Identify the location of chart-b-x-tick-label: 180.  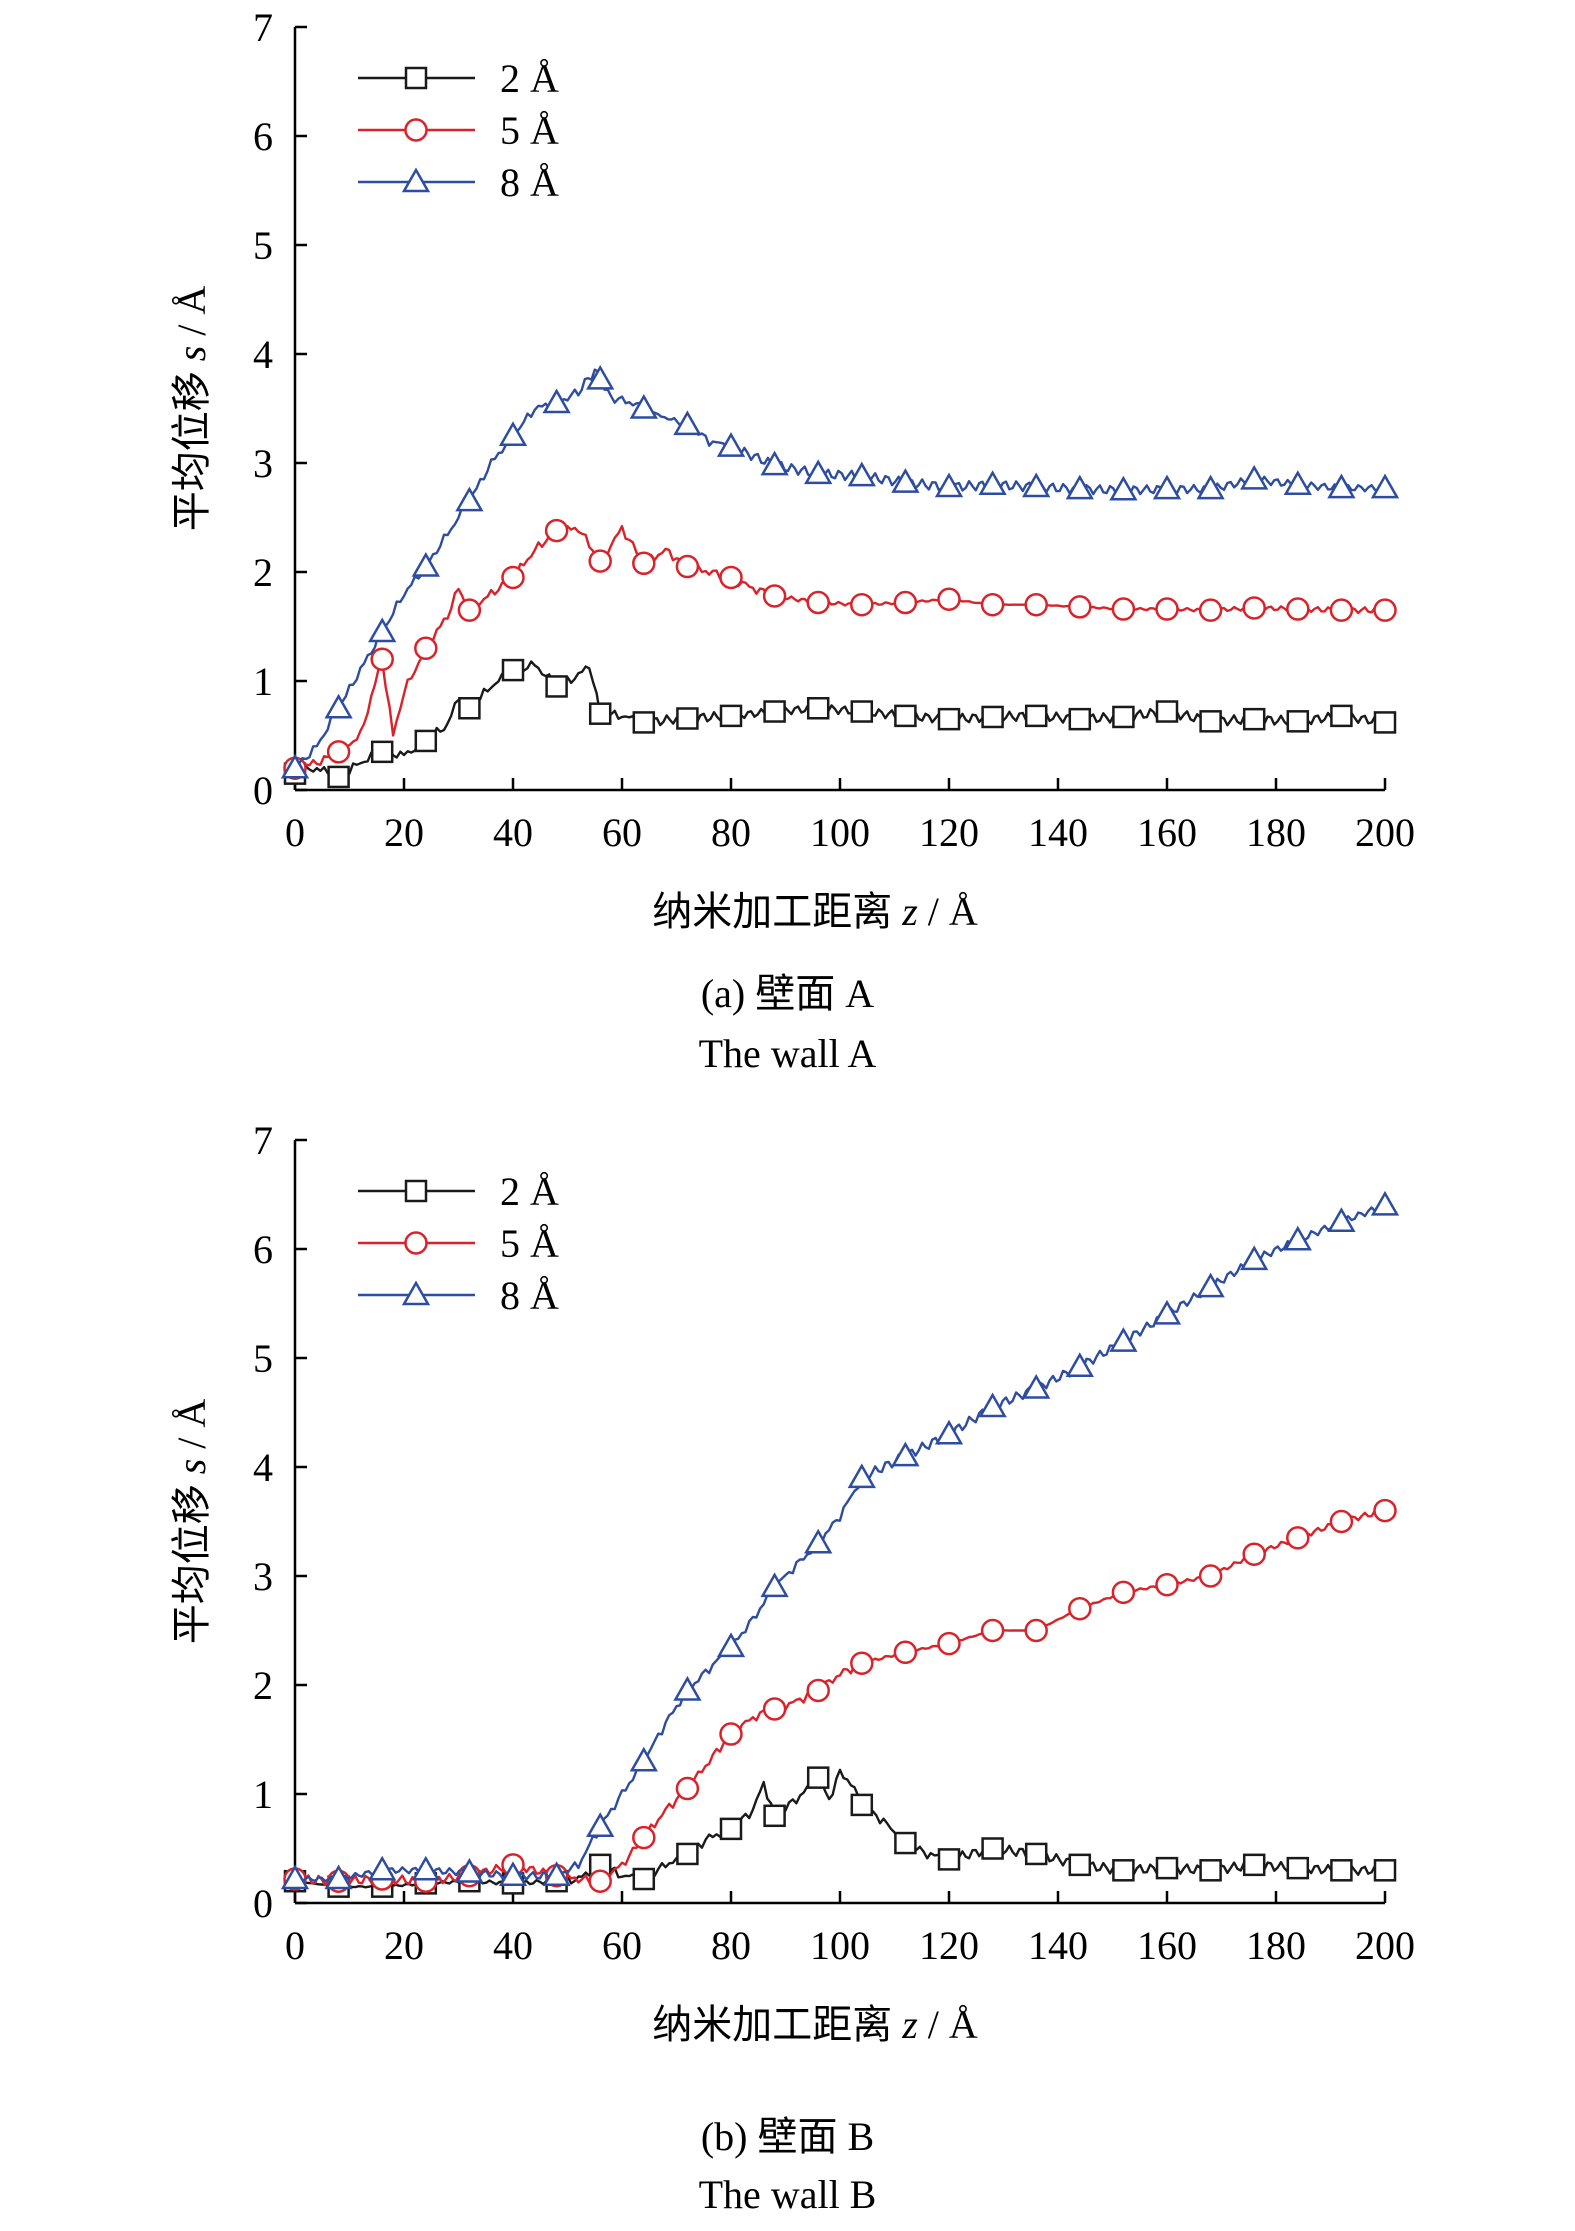
(1276, 1945).